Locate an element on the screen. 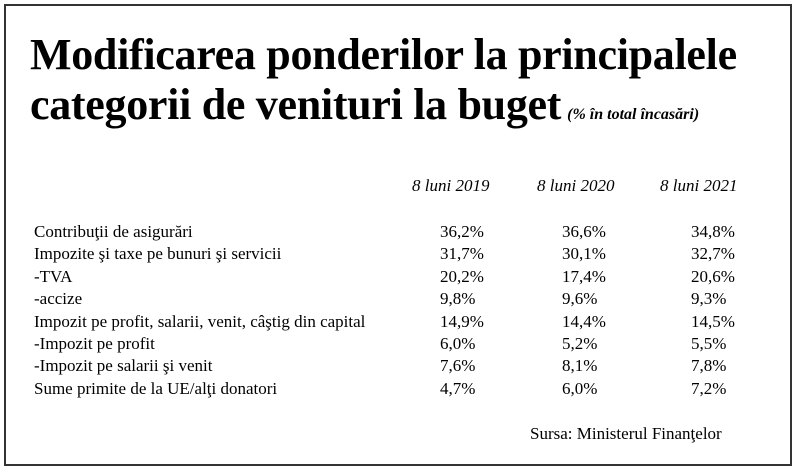 This screenshot has height=470, width=796. cell-2020: 5,2% is located at coordinates (580, 343).